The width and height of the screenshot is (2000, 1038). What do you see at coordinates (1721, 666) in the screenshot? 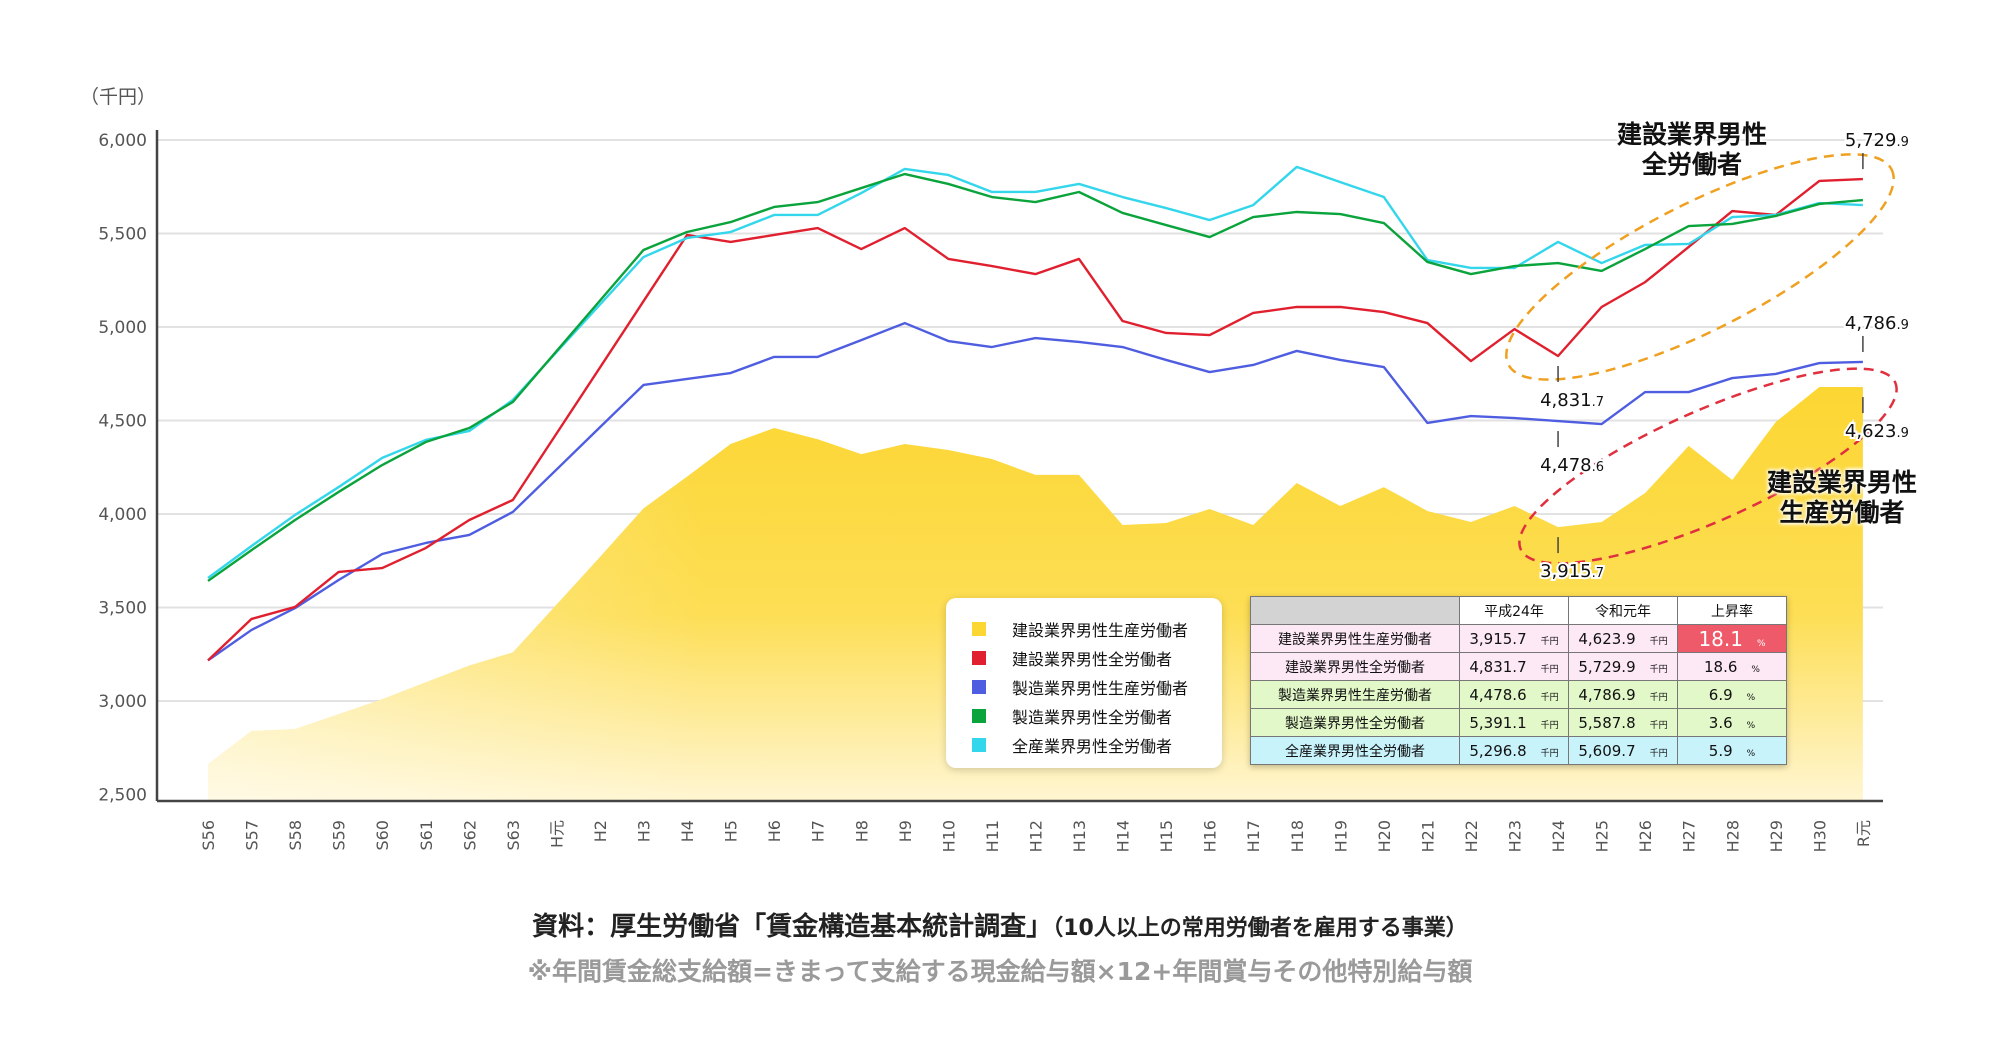
I see `rate-number: 18.6` at bounding box center [1721, 666].